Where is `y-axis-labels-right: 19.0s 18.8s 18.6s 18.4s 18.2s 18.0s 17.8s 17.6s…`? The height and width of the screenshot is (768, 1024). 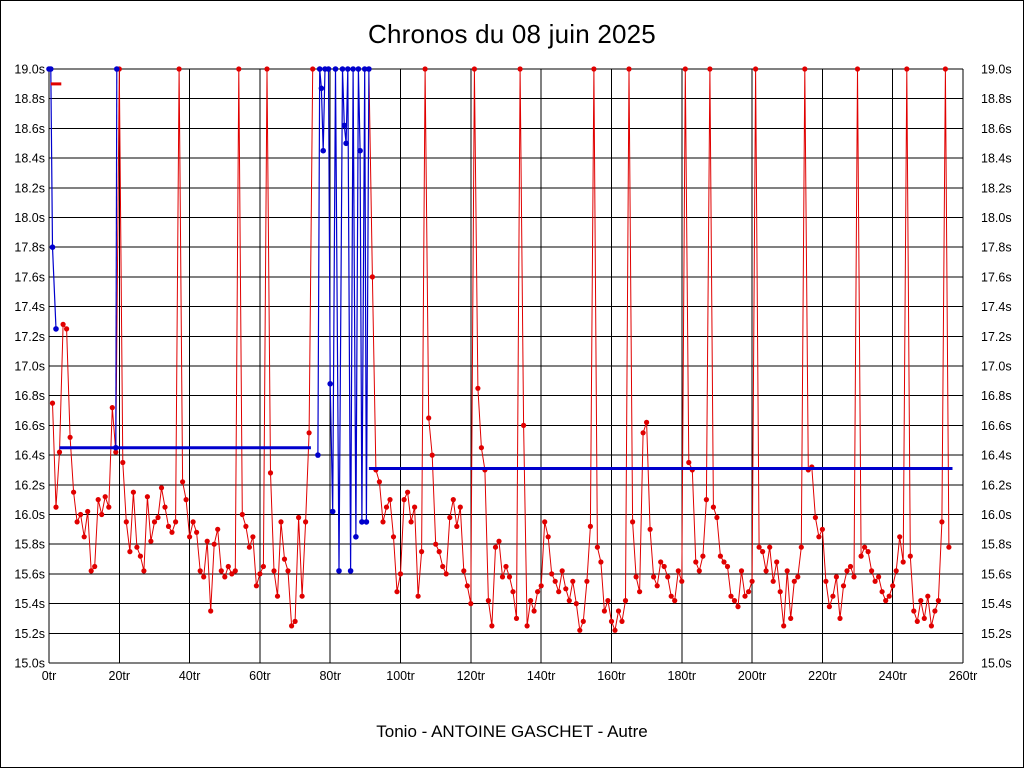 y-axis-labels-right: 19.0s 18.8s 18.6s 18.4s 18.2s 18.0s 17.8s 17.6s… is located at coordinates (996, 367).